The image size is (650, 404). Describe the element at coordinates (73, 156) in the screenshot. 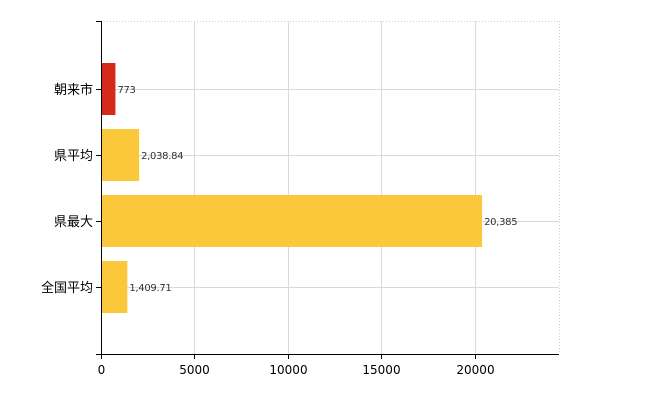

I see `category-label: 県平均` at that location.